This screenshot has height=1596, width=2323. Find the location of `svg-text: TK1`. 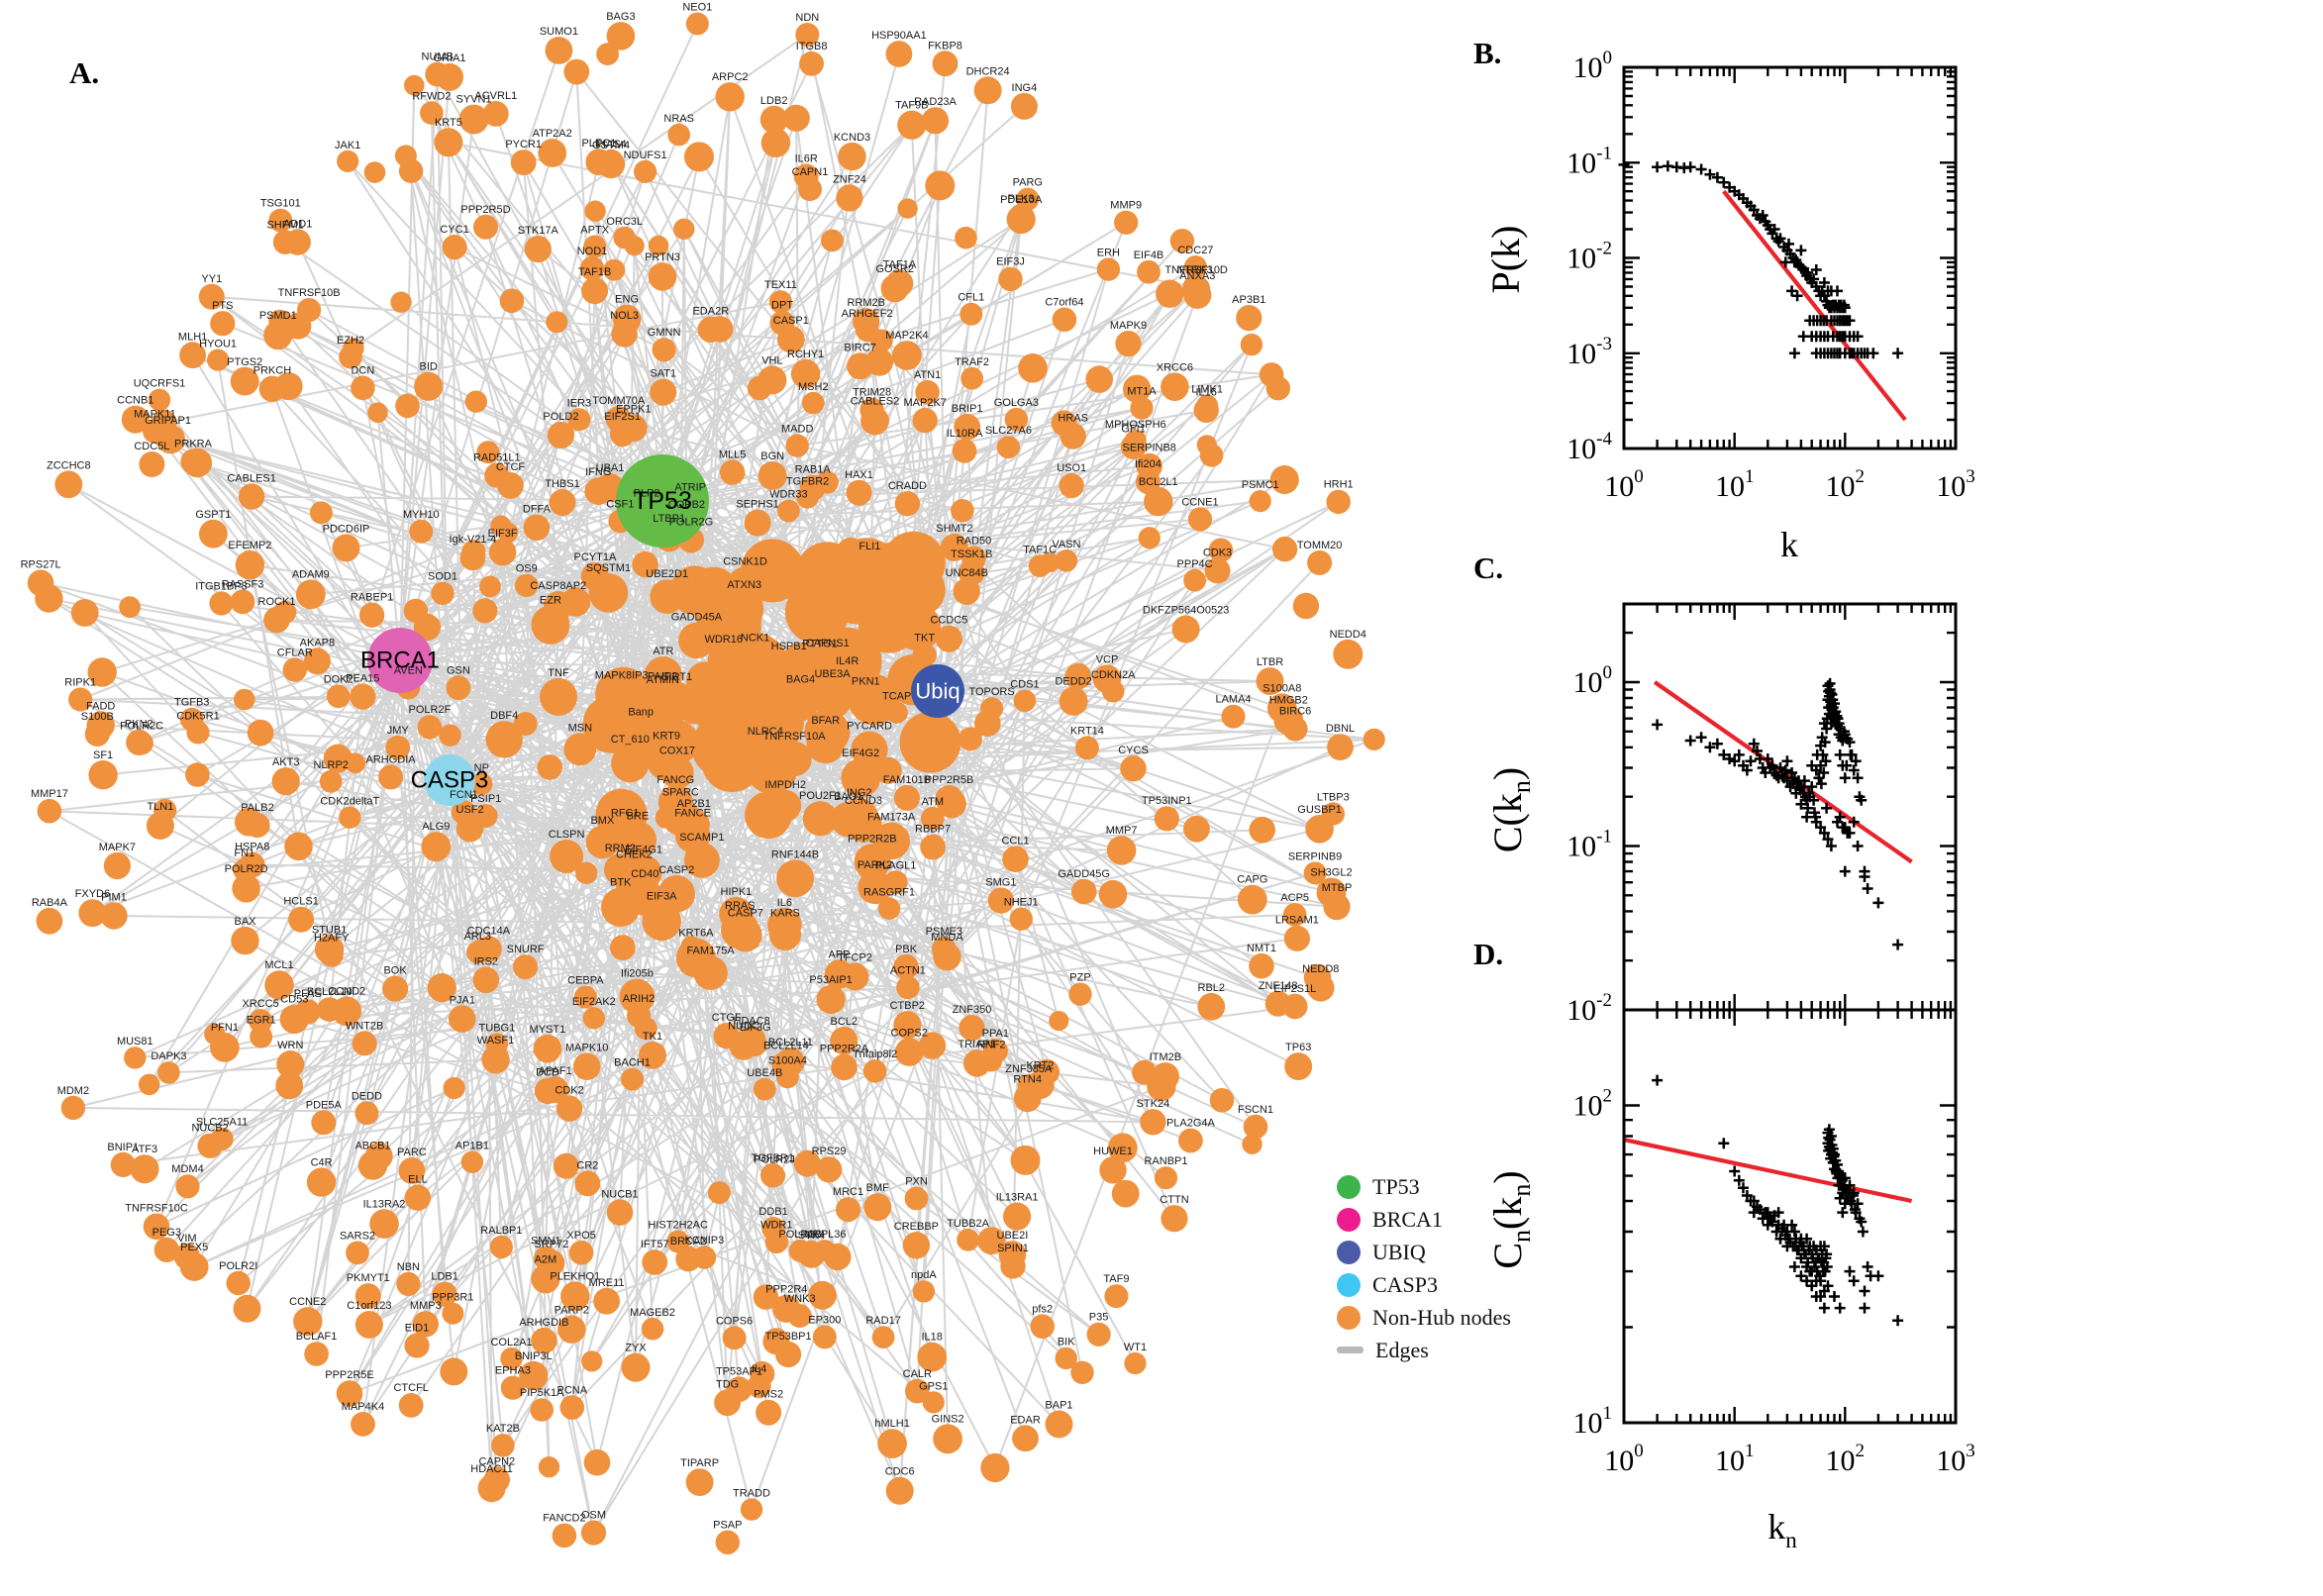

svg-text: TK1 is located at coordinates (653, 1037).